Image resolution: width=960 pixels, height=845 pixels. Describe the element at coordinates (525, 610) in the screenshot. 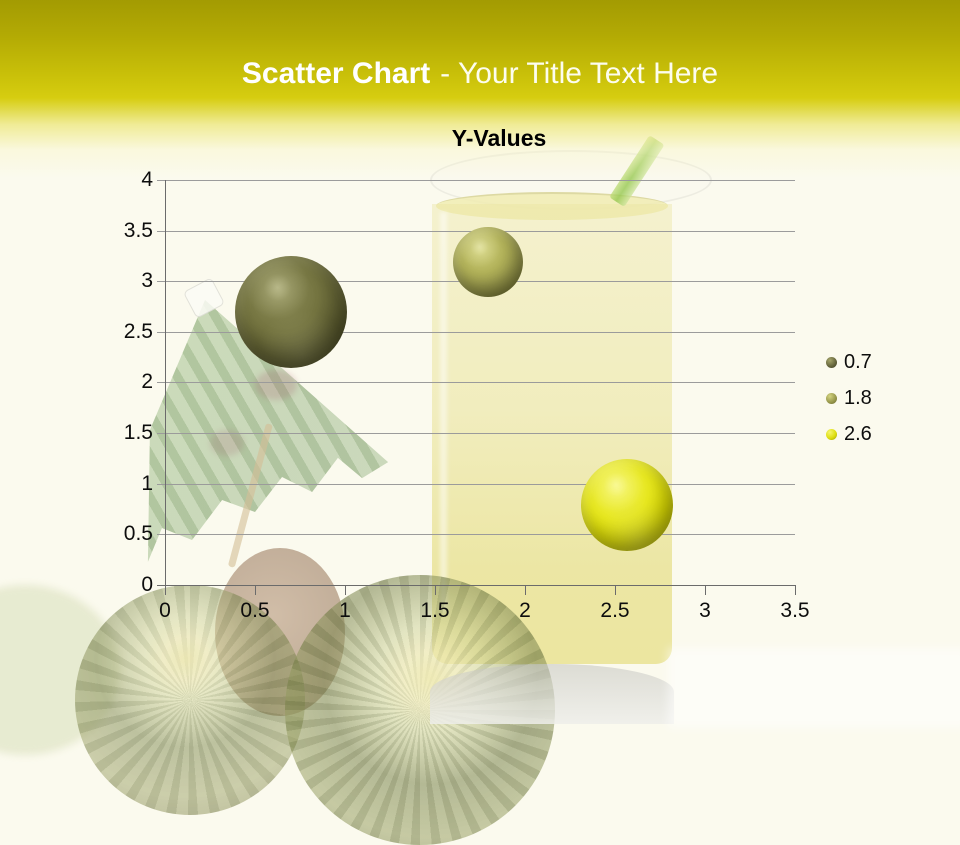

I see `x-tick-label: 2` at that location.